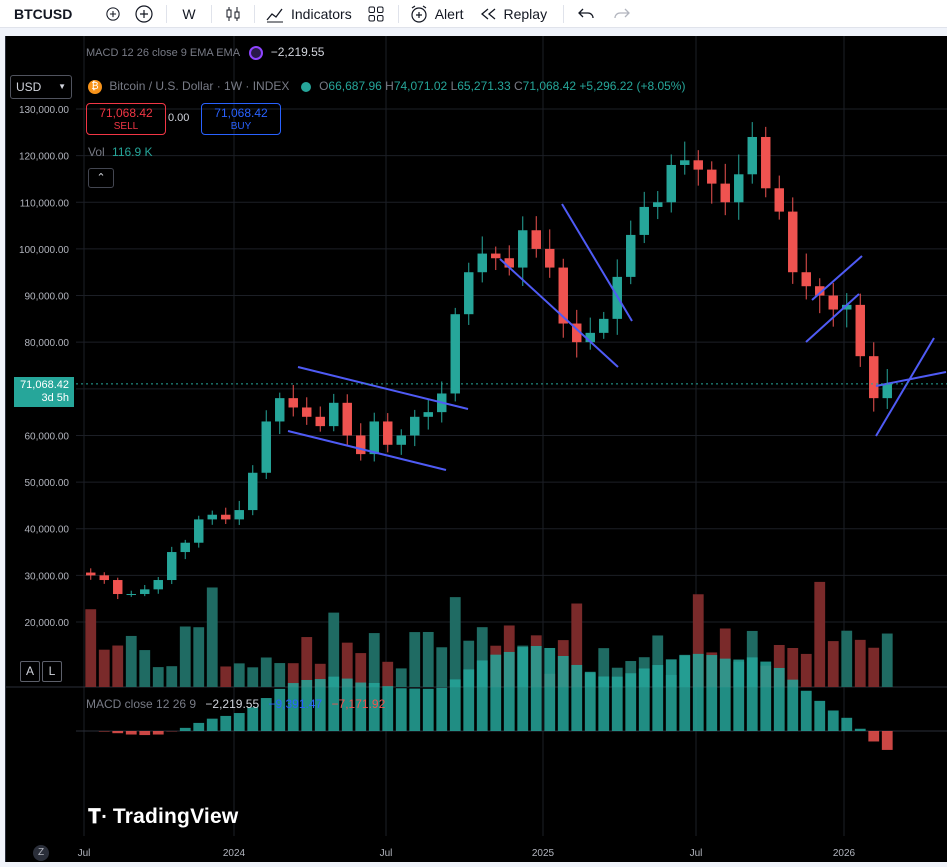 This screenshot has height=867, width=947. Describe the element at coordinates (298, 52) in the screenshot. I see `macd-top-value: −2,219.55` at that location.